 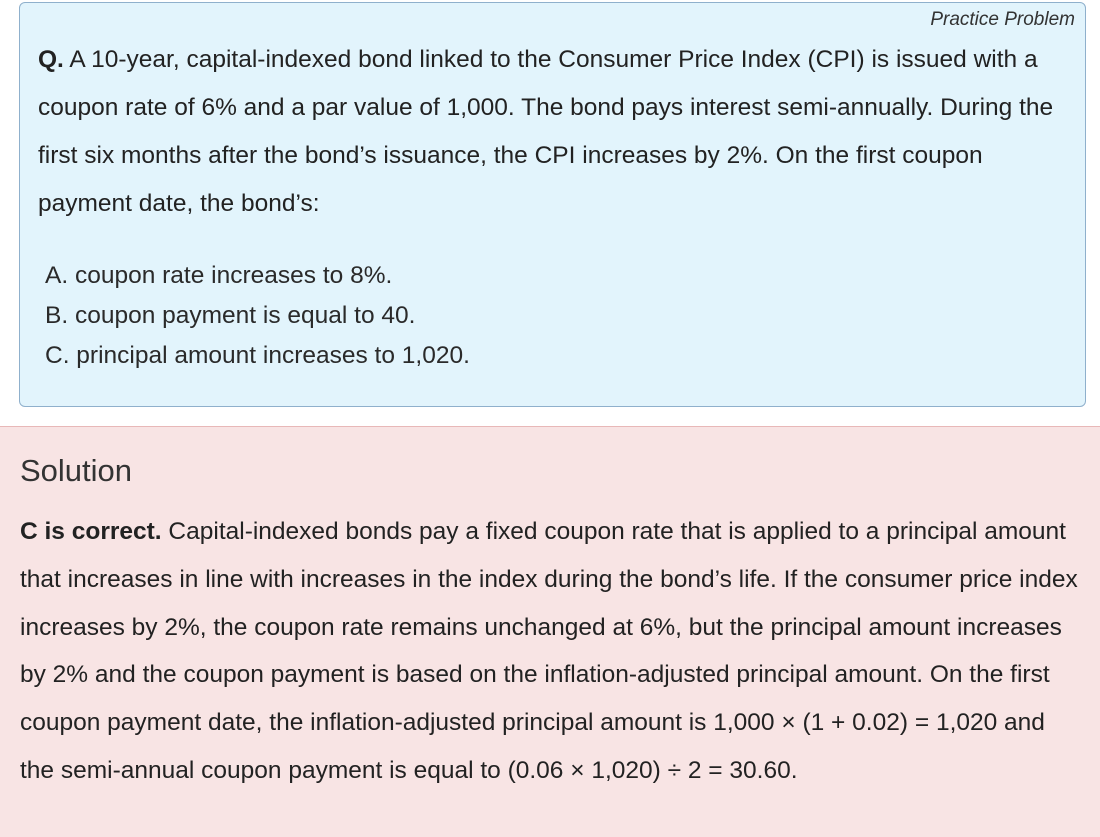 What do you see at coordinates (219, 275) in the screenshot?
I see `option-a: A. coupon rate increases to 8%.` at bounding box center [219, 275].